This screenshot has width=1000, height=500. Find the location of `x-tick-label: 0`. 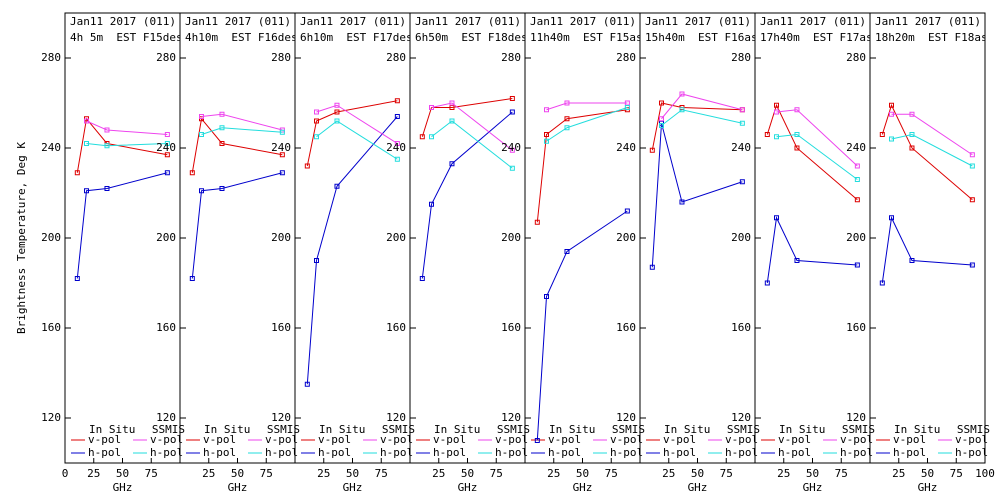

x-tick-label: 0 is located at coordinates (65, 473).